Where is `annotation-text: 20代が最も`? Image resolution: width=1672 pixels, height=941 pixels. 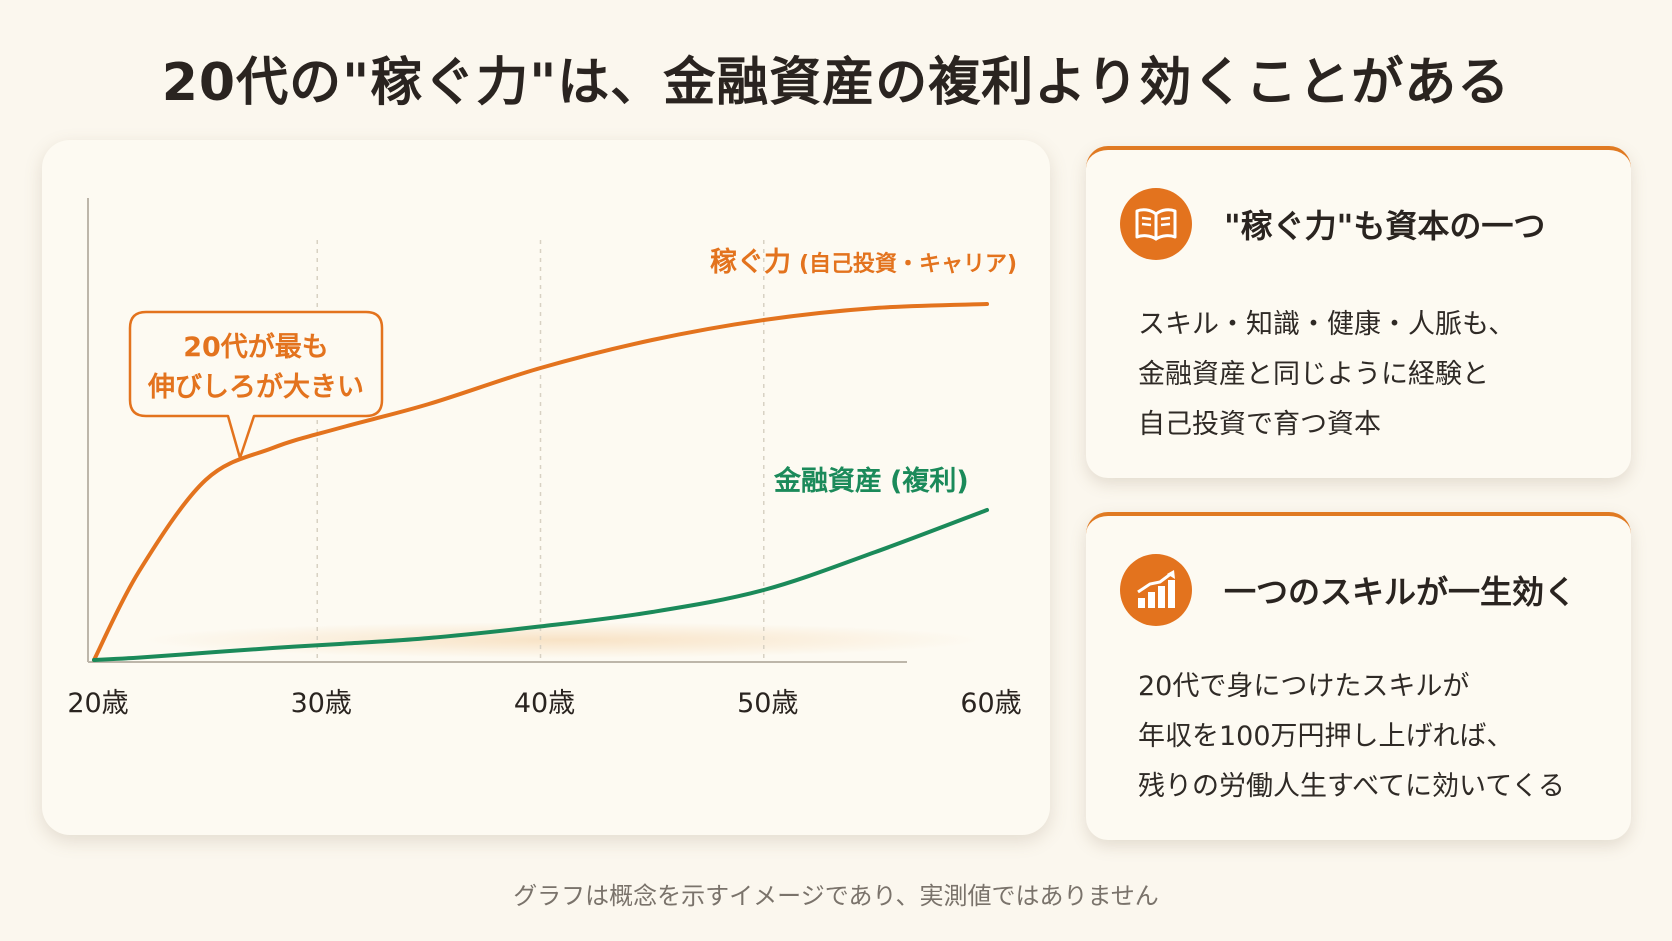 annotation-text: 20代が最も is located at coordinates (256, 347).